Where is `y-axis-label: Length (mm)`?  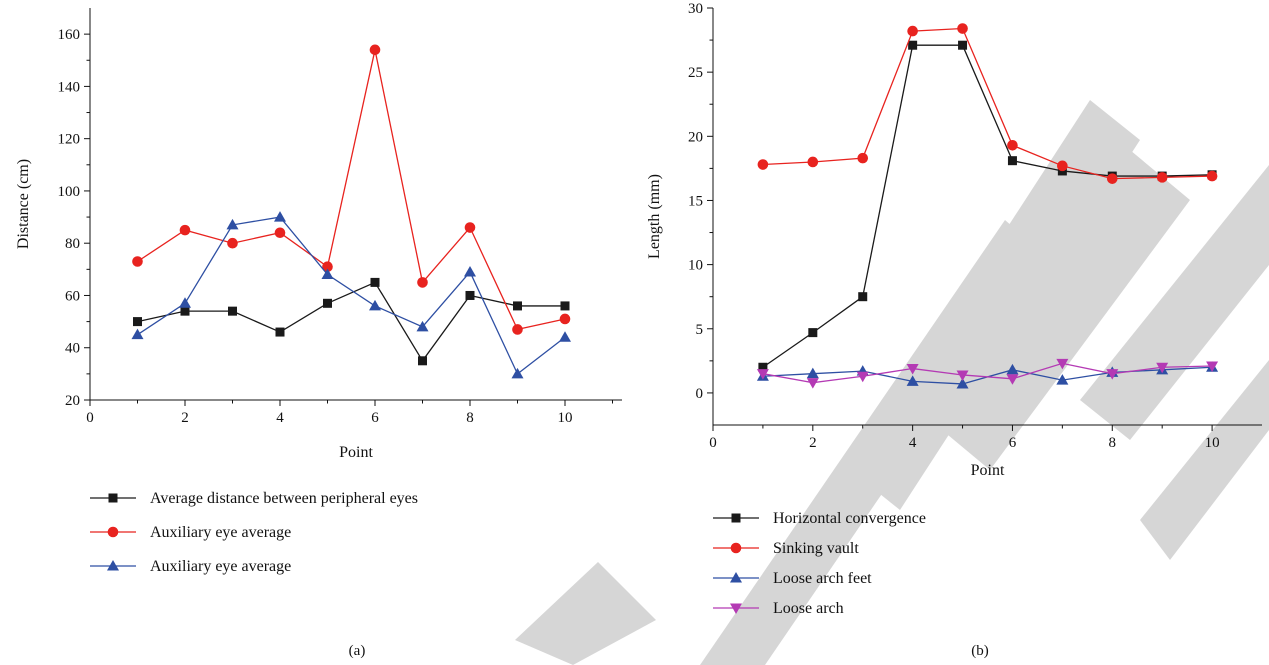
y-axis-label: Length (mm) is located at coordinates (654, 216).